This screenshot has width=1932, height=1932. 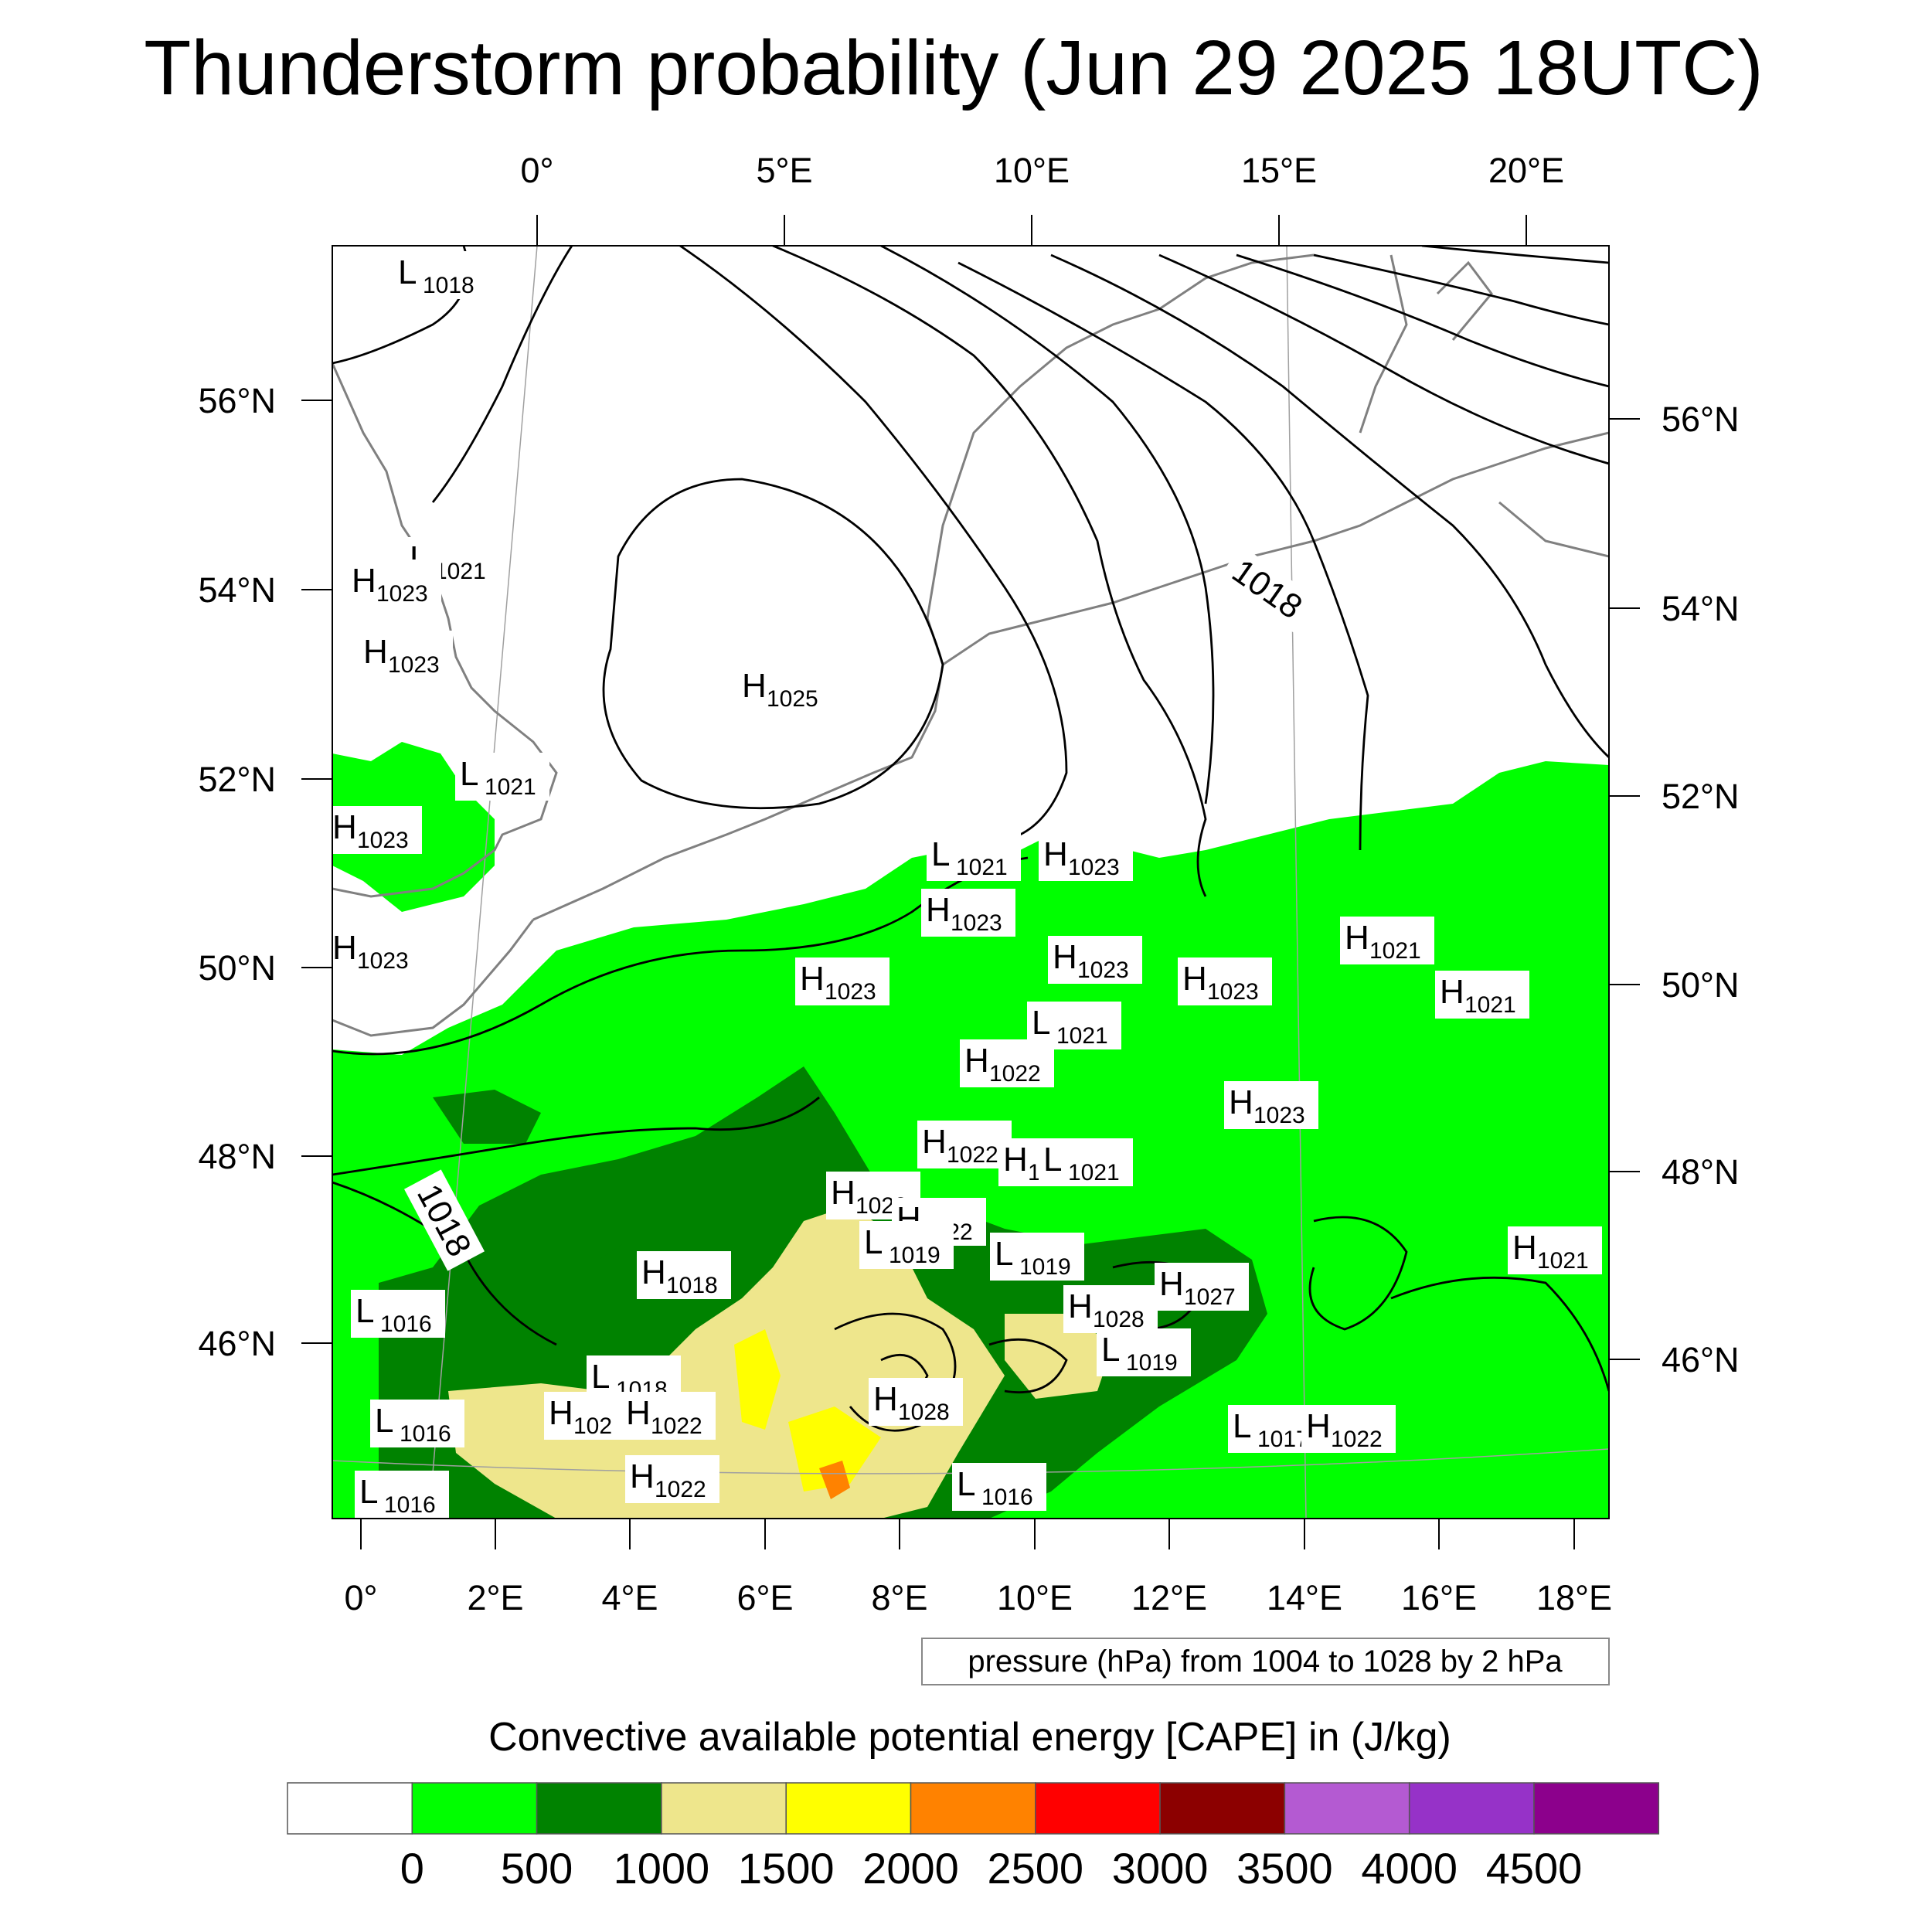 What do you see at coordinates (360, 1598) in the screenshot?
I see `bottom-axis-label: 0°` at bounding box center [360, 1598].